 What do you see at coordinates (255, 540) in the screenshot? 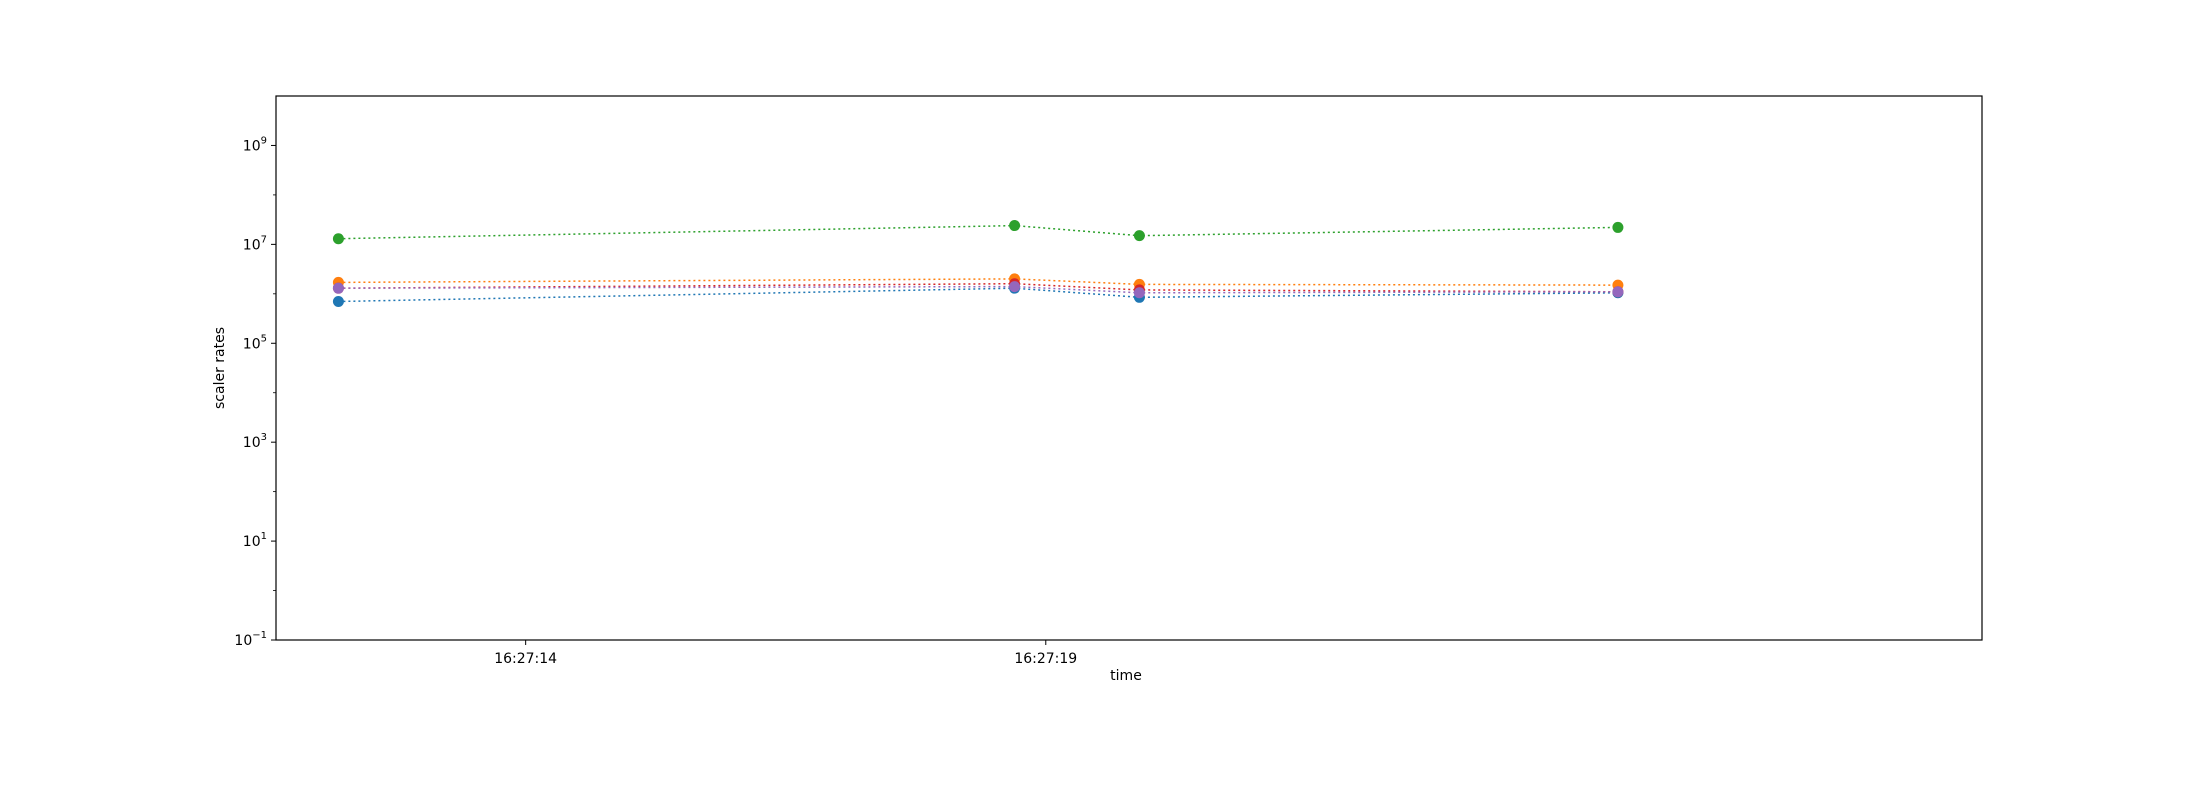
I see `y-tick-label: 10¹` at bounding box center [255, 540].